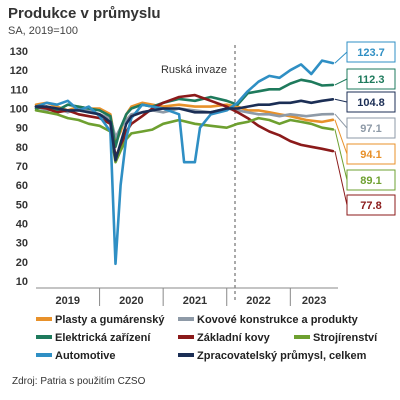  I want to click on legend-label: Zpracovatelský průmysl, celkem, so click(282, 356).